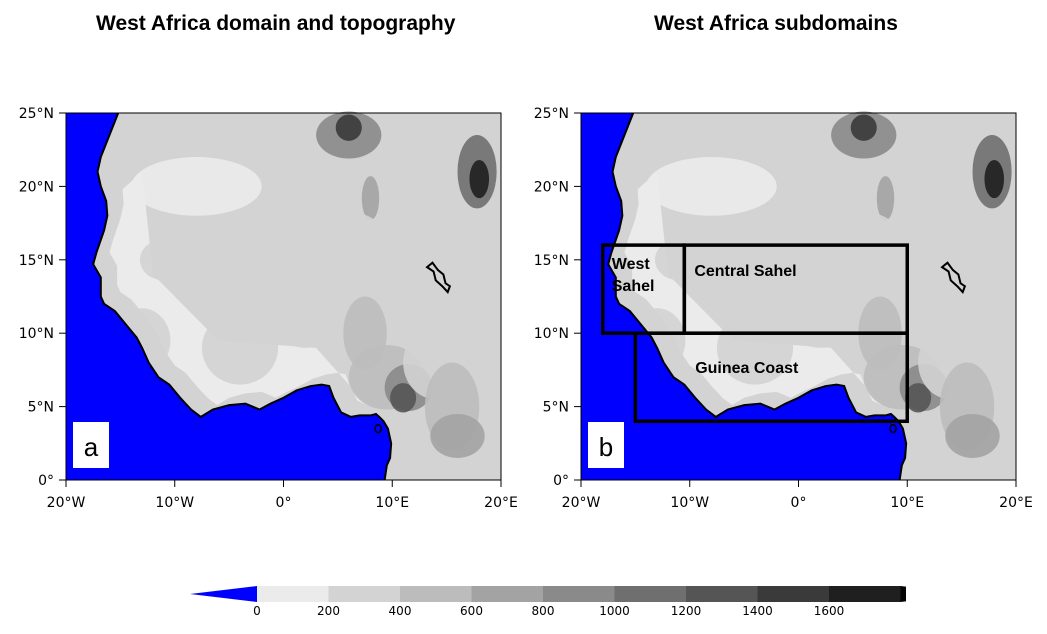 The width and height of the screenshot is (1047, 634). Describe the element at coordinates (543, 611) in the screenshot. I see `colorbar-tick-label: 800` at that location.